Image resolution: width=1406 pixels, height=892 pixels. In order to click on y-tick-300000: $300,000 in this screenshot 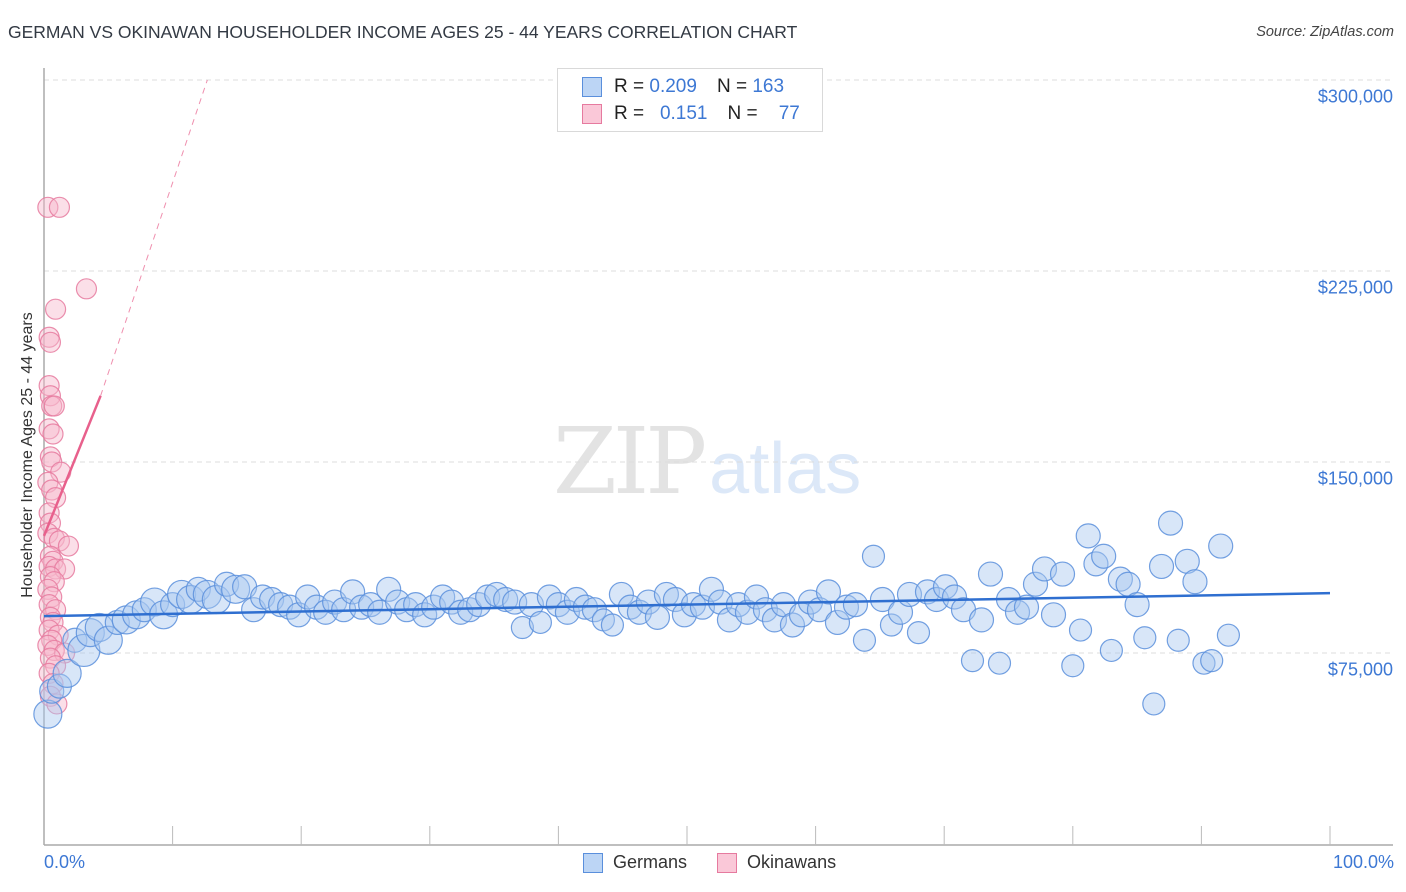, I will do `click(1355, 96)`.